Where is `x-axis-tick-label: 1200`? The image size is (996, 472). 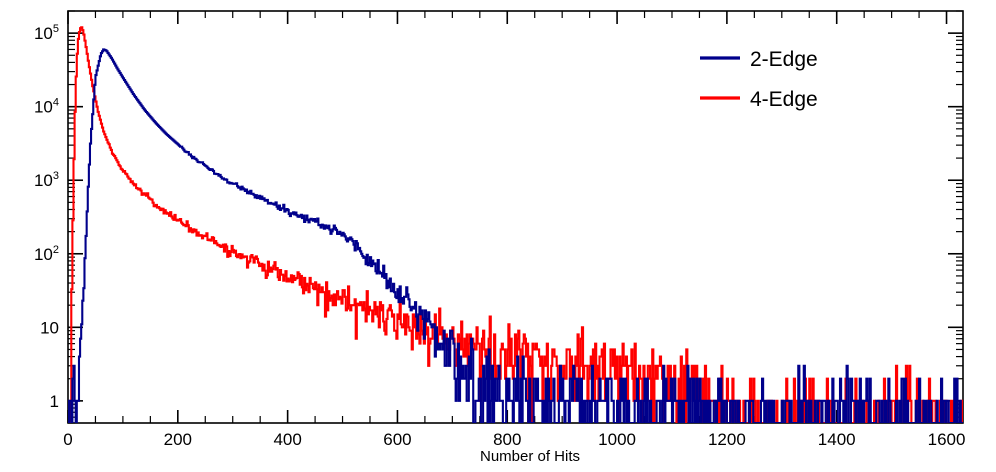
x-axis-tick-label: 1200 is located at coordinates (727, 439).